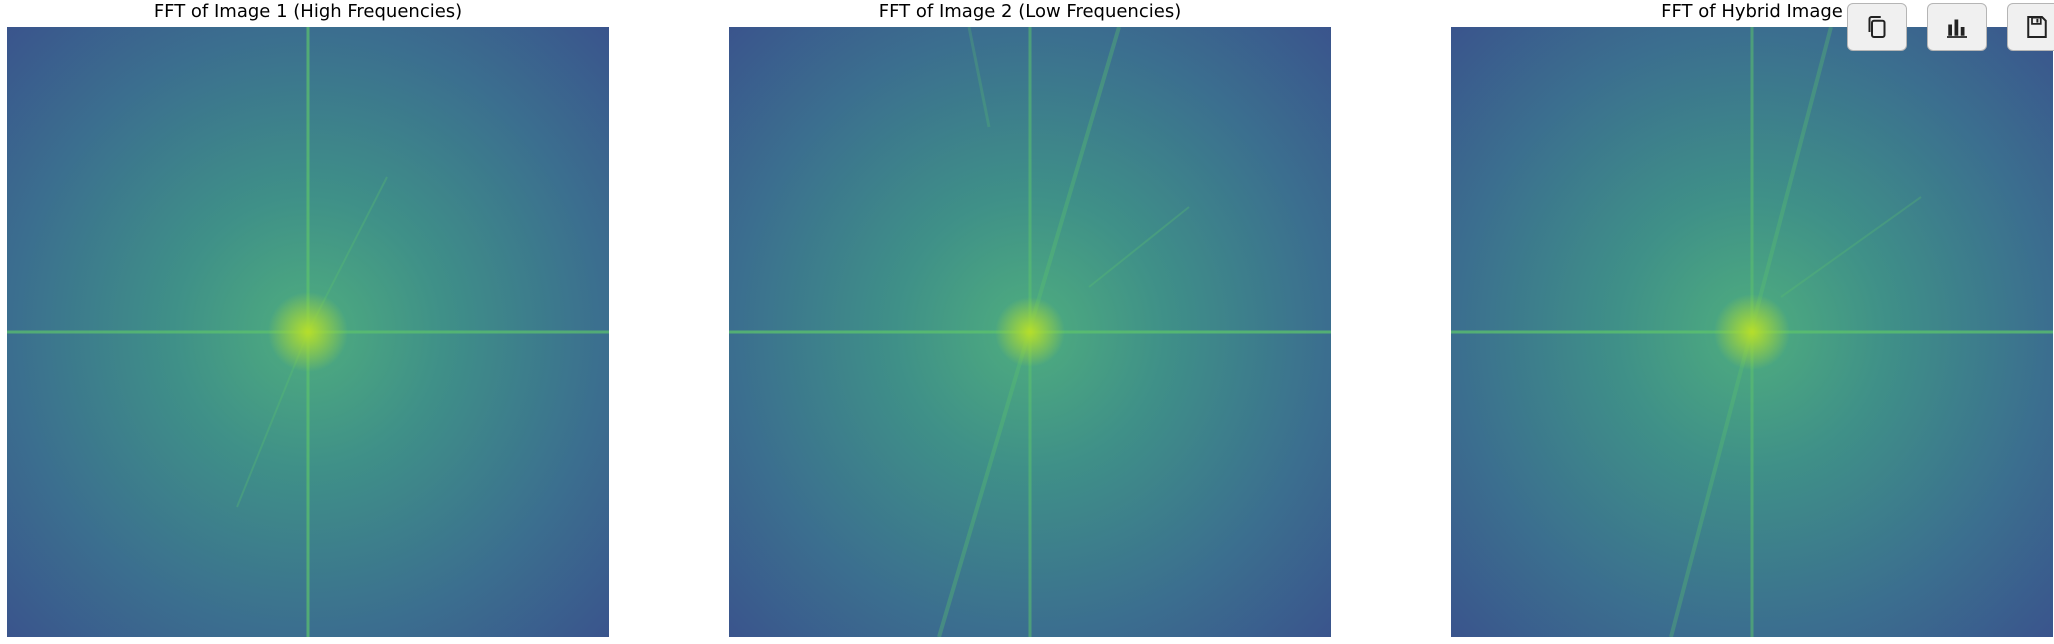 Image resolution: width=2054 pixels, height=644 pixels. I want to click on save-icon, so click(2037, 27).